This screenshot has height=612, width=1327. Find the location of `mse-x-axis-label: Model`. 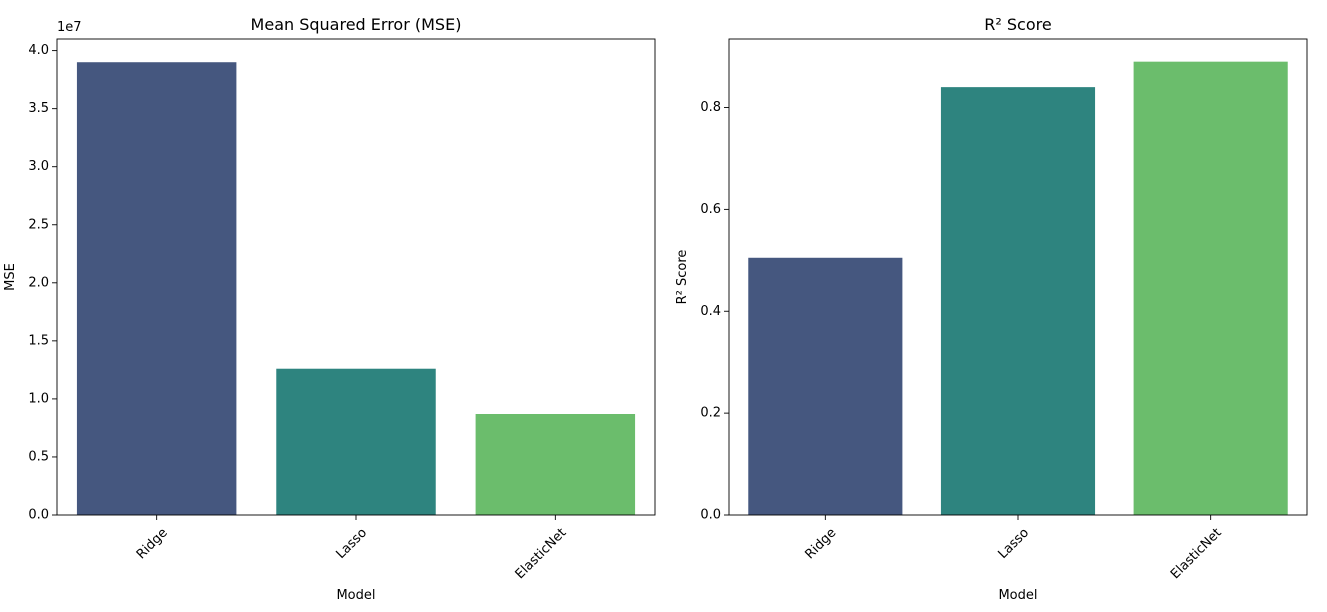

mse-x-axis-label: Model is located at coordinates (355, 595).